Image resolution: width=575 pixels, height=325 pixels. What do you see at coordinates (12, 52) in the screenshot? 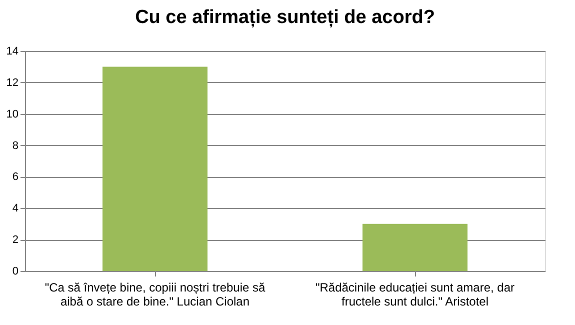
I see `y-tick-label: 14` at bounding box center [12, 52].